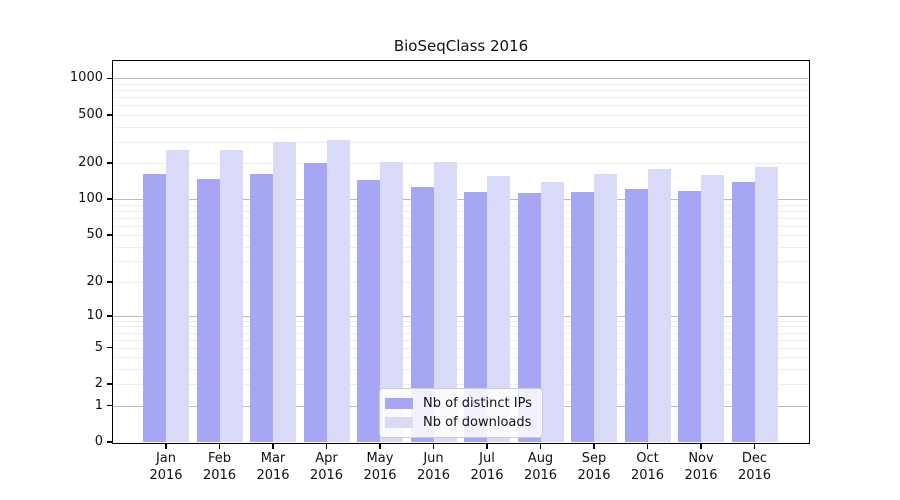 This screenshot has height=500, width=900. What do you see at coordinates (477, 422) in the screenshot?
I see `legend-label-downloads: Nb of downloads` at bounding box center [477, 422].